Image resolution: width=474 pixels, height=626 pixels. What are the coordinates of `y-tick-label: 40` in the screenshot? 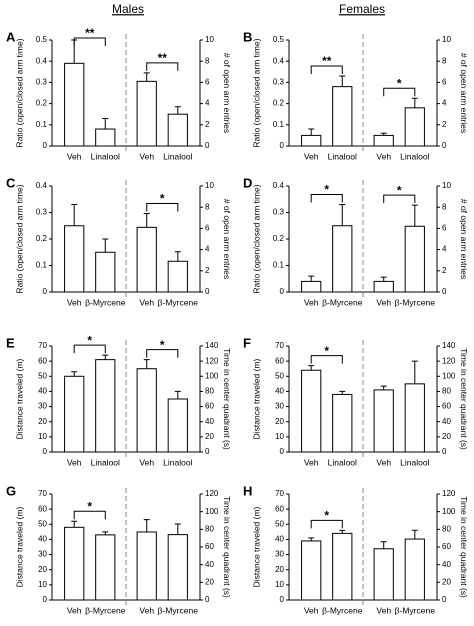 It's located at (42, 391).